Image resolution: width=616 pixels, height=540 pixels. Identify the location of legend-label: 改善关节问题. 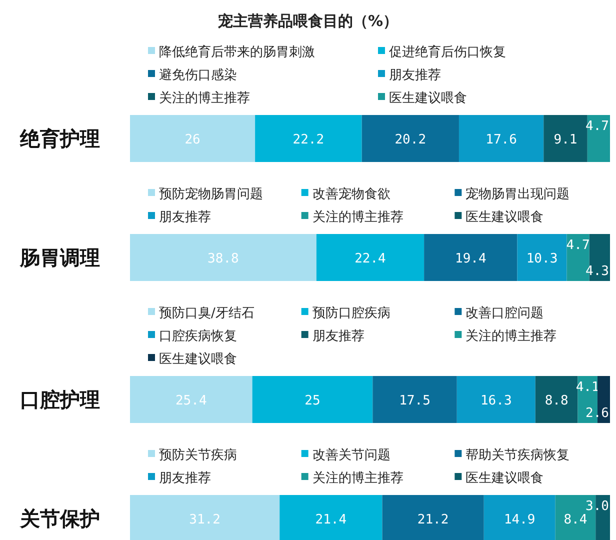
(351, 455).